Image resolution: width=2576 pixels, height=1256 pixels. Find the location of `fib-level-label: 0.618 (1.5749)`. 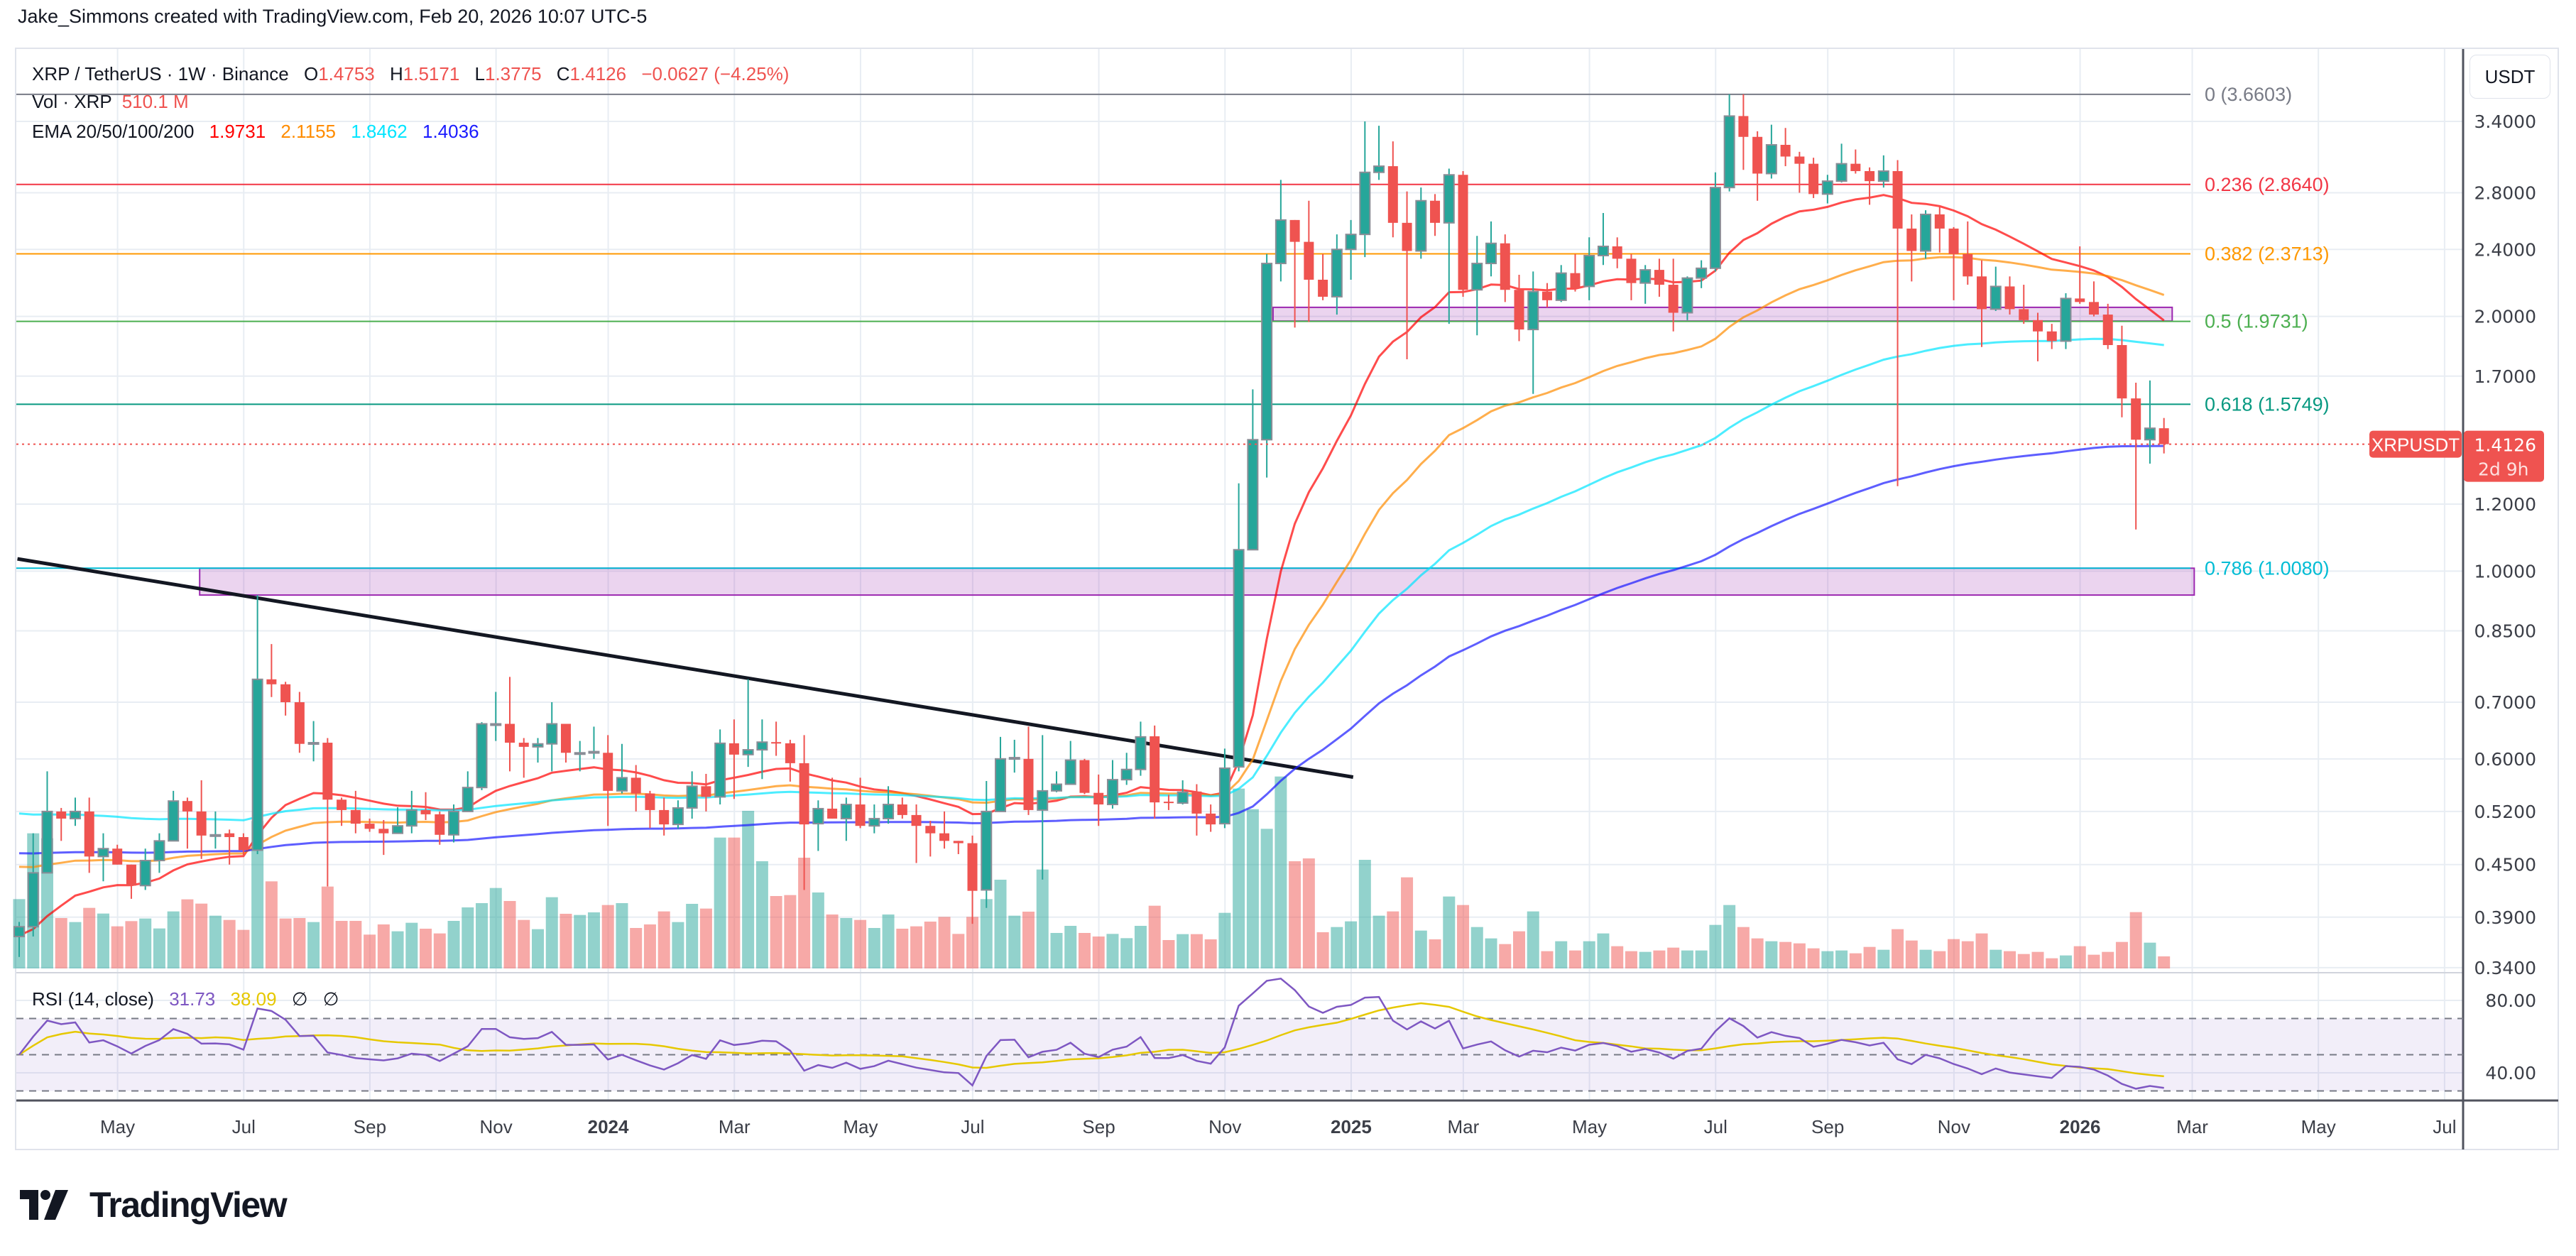

fib-level-label: 0.618 (1.5749) is located at coordinates (2267, 404).